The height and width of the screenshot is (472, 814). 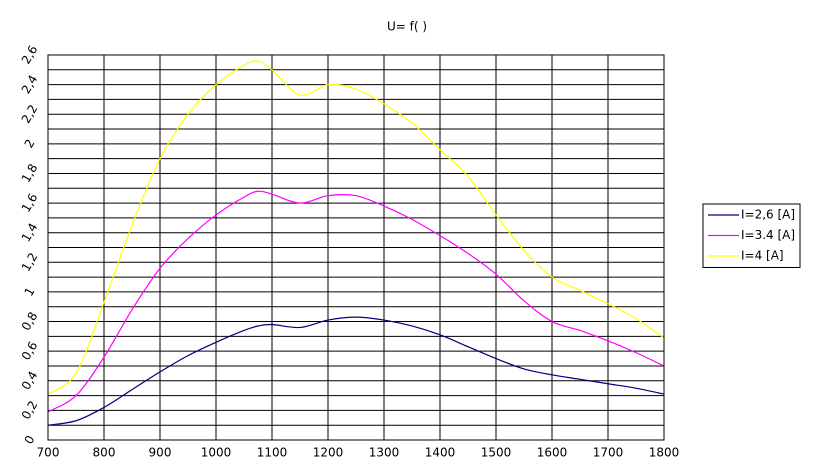 What do you see at coordinates (48, 453) in the screenshot?
I see `x-tick-label: 700` at bounding box center [48, 453].